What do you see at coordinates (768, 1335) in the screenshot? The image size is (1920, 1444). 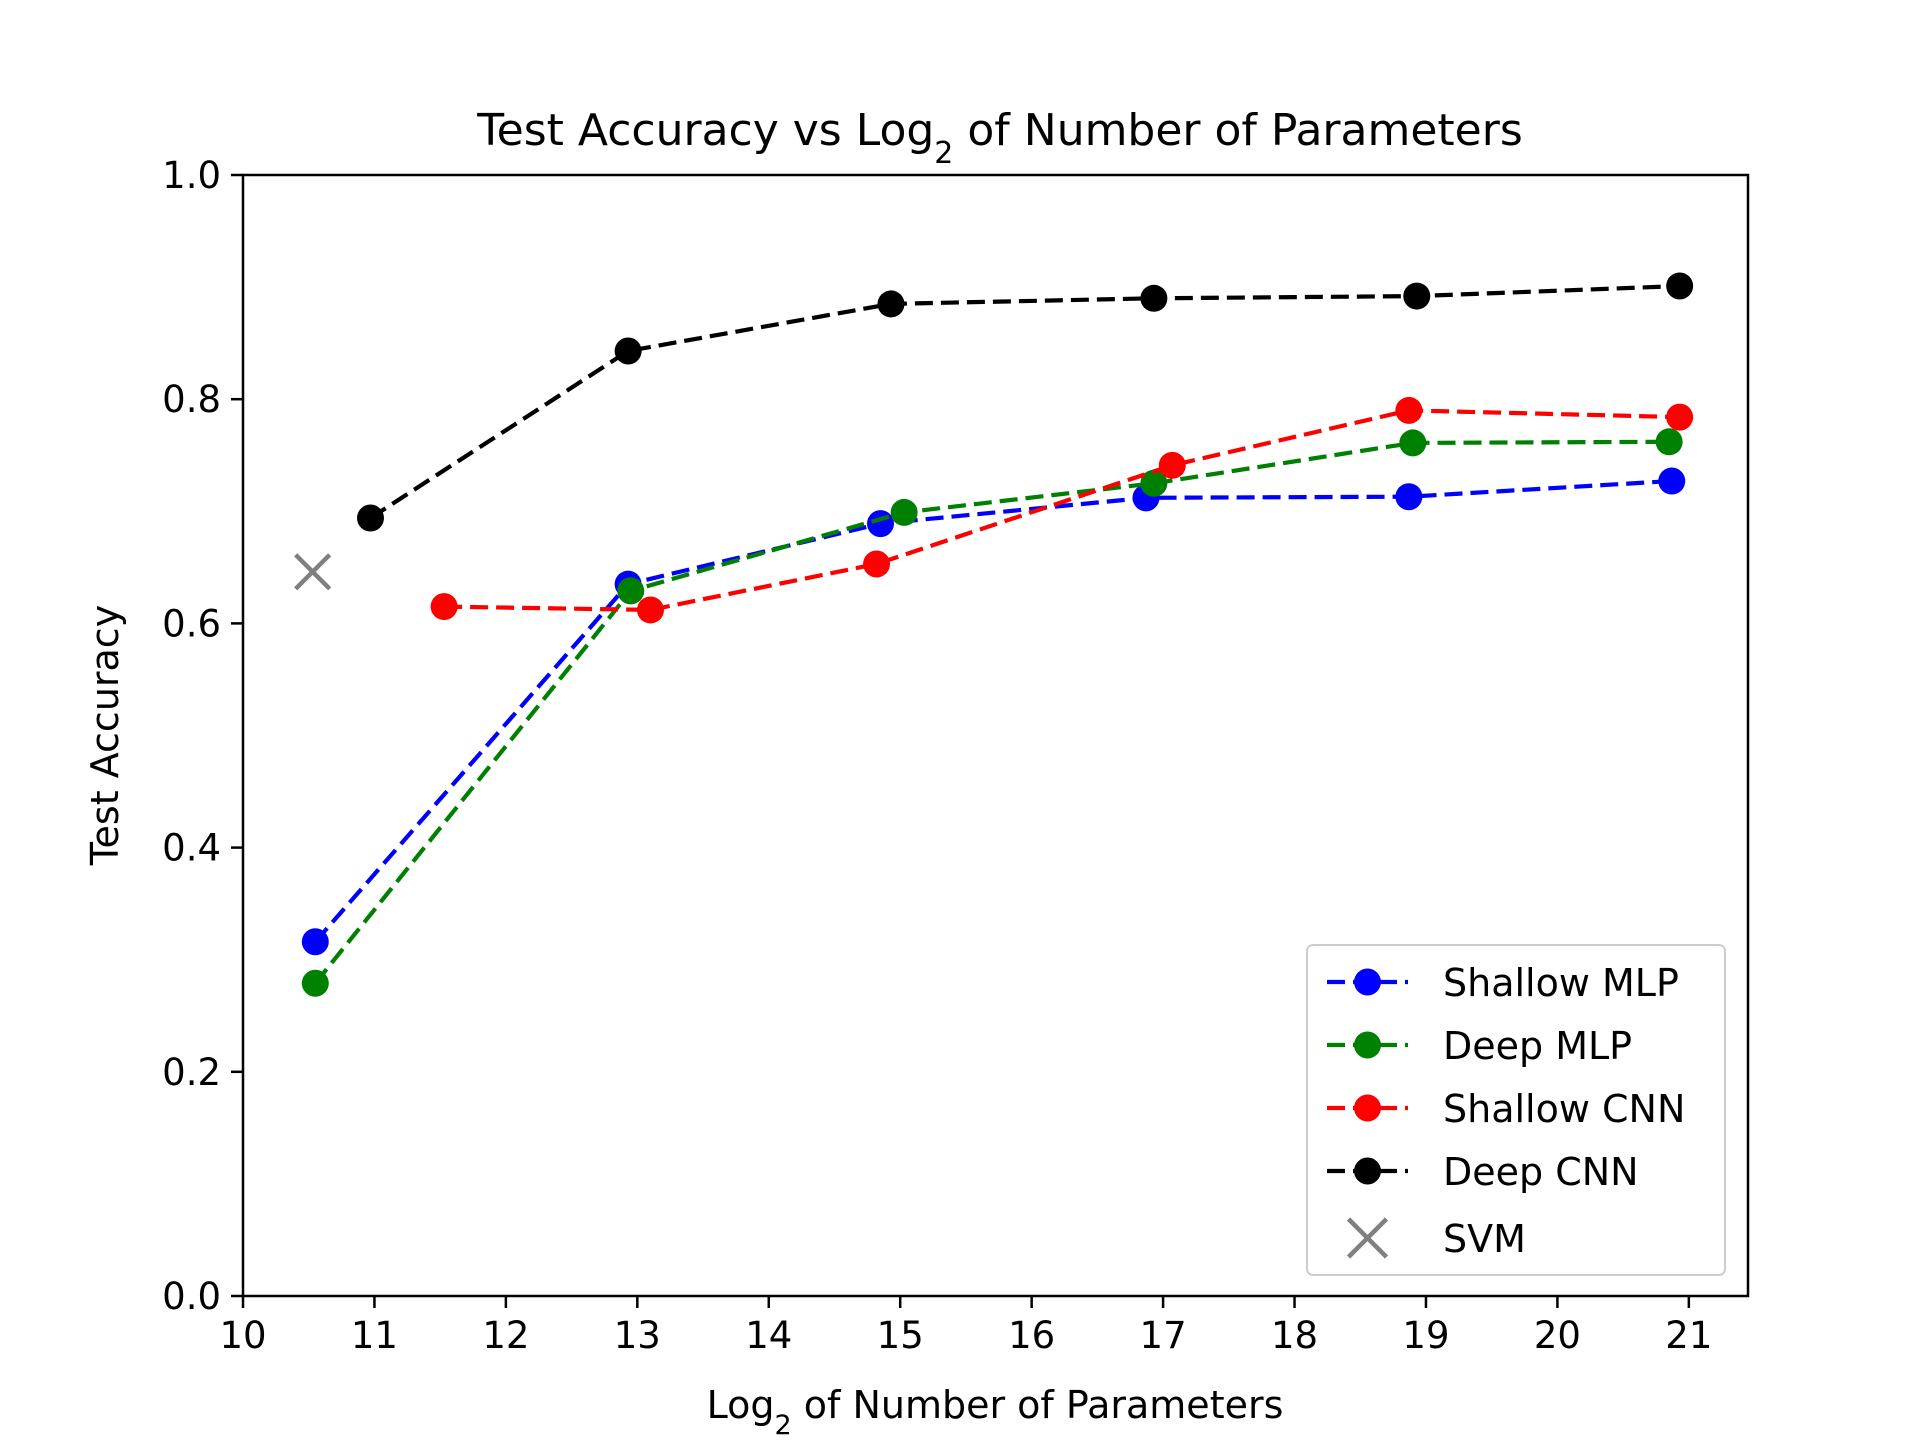 I see `x-tick-label: 14` at bounding box center [768, 1335].